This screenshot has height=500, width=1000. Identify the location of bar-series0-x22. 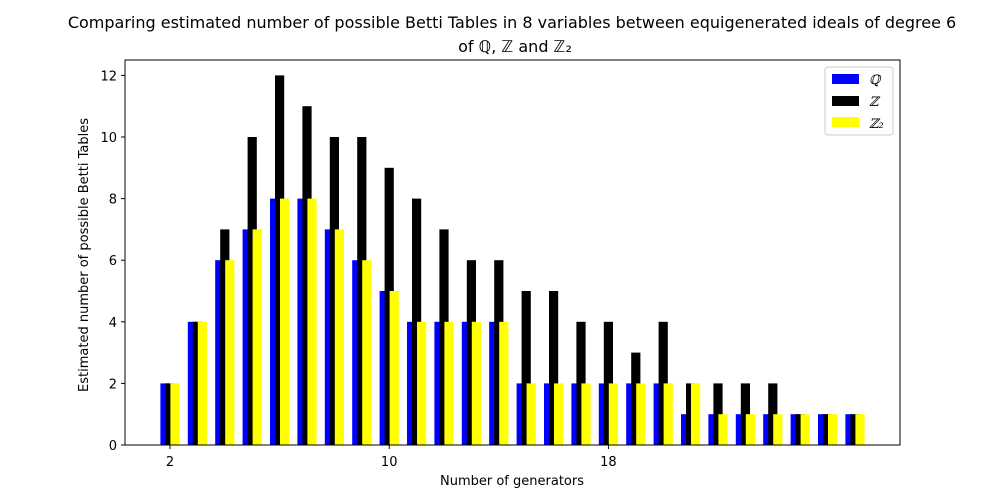
(713, 429).